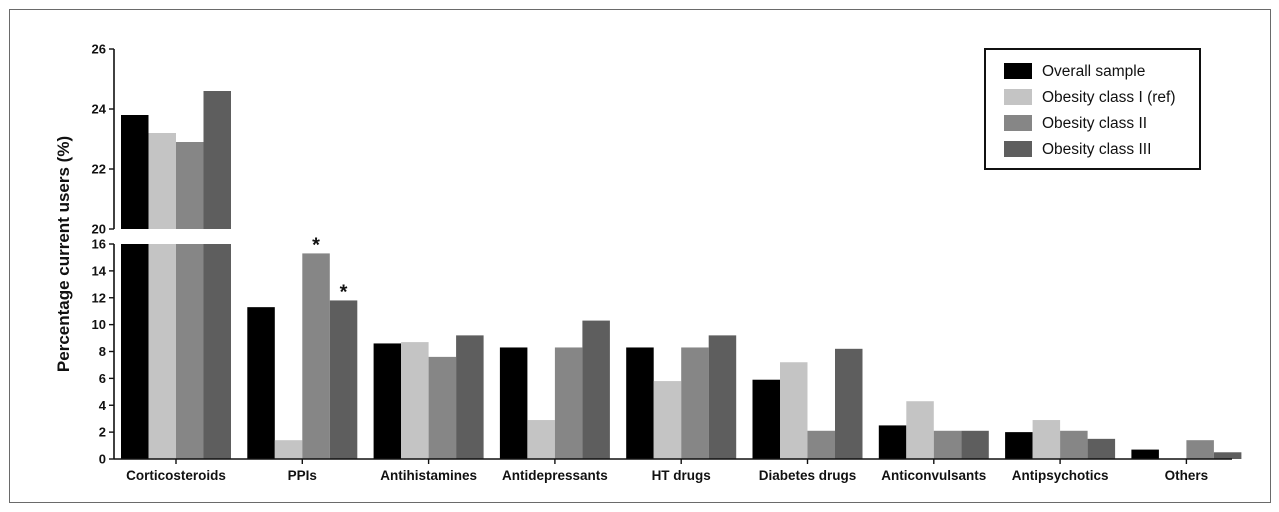  Describe the element at coordinates (162, 351) in the screenshot. I see `bar-corticosteroids-s2-lower` at that location.